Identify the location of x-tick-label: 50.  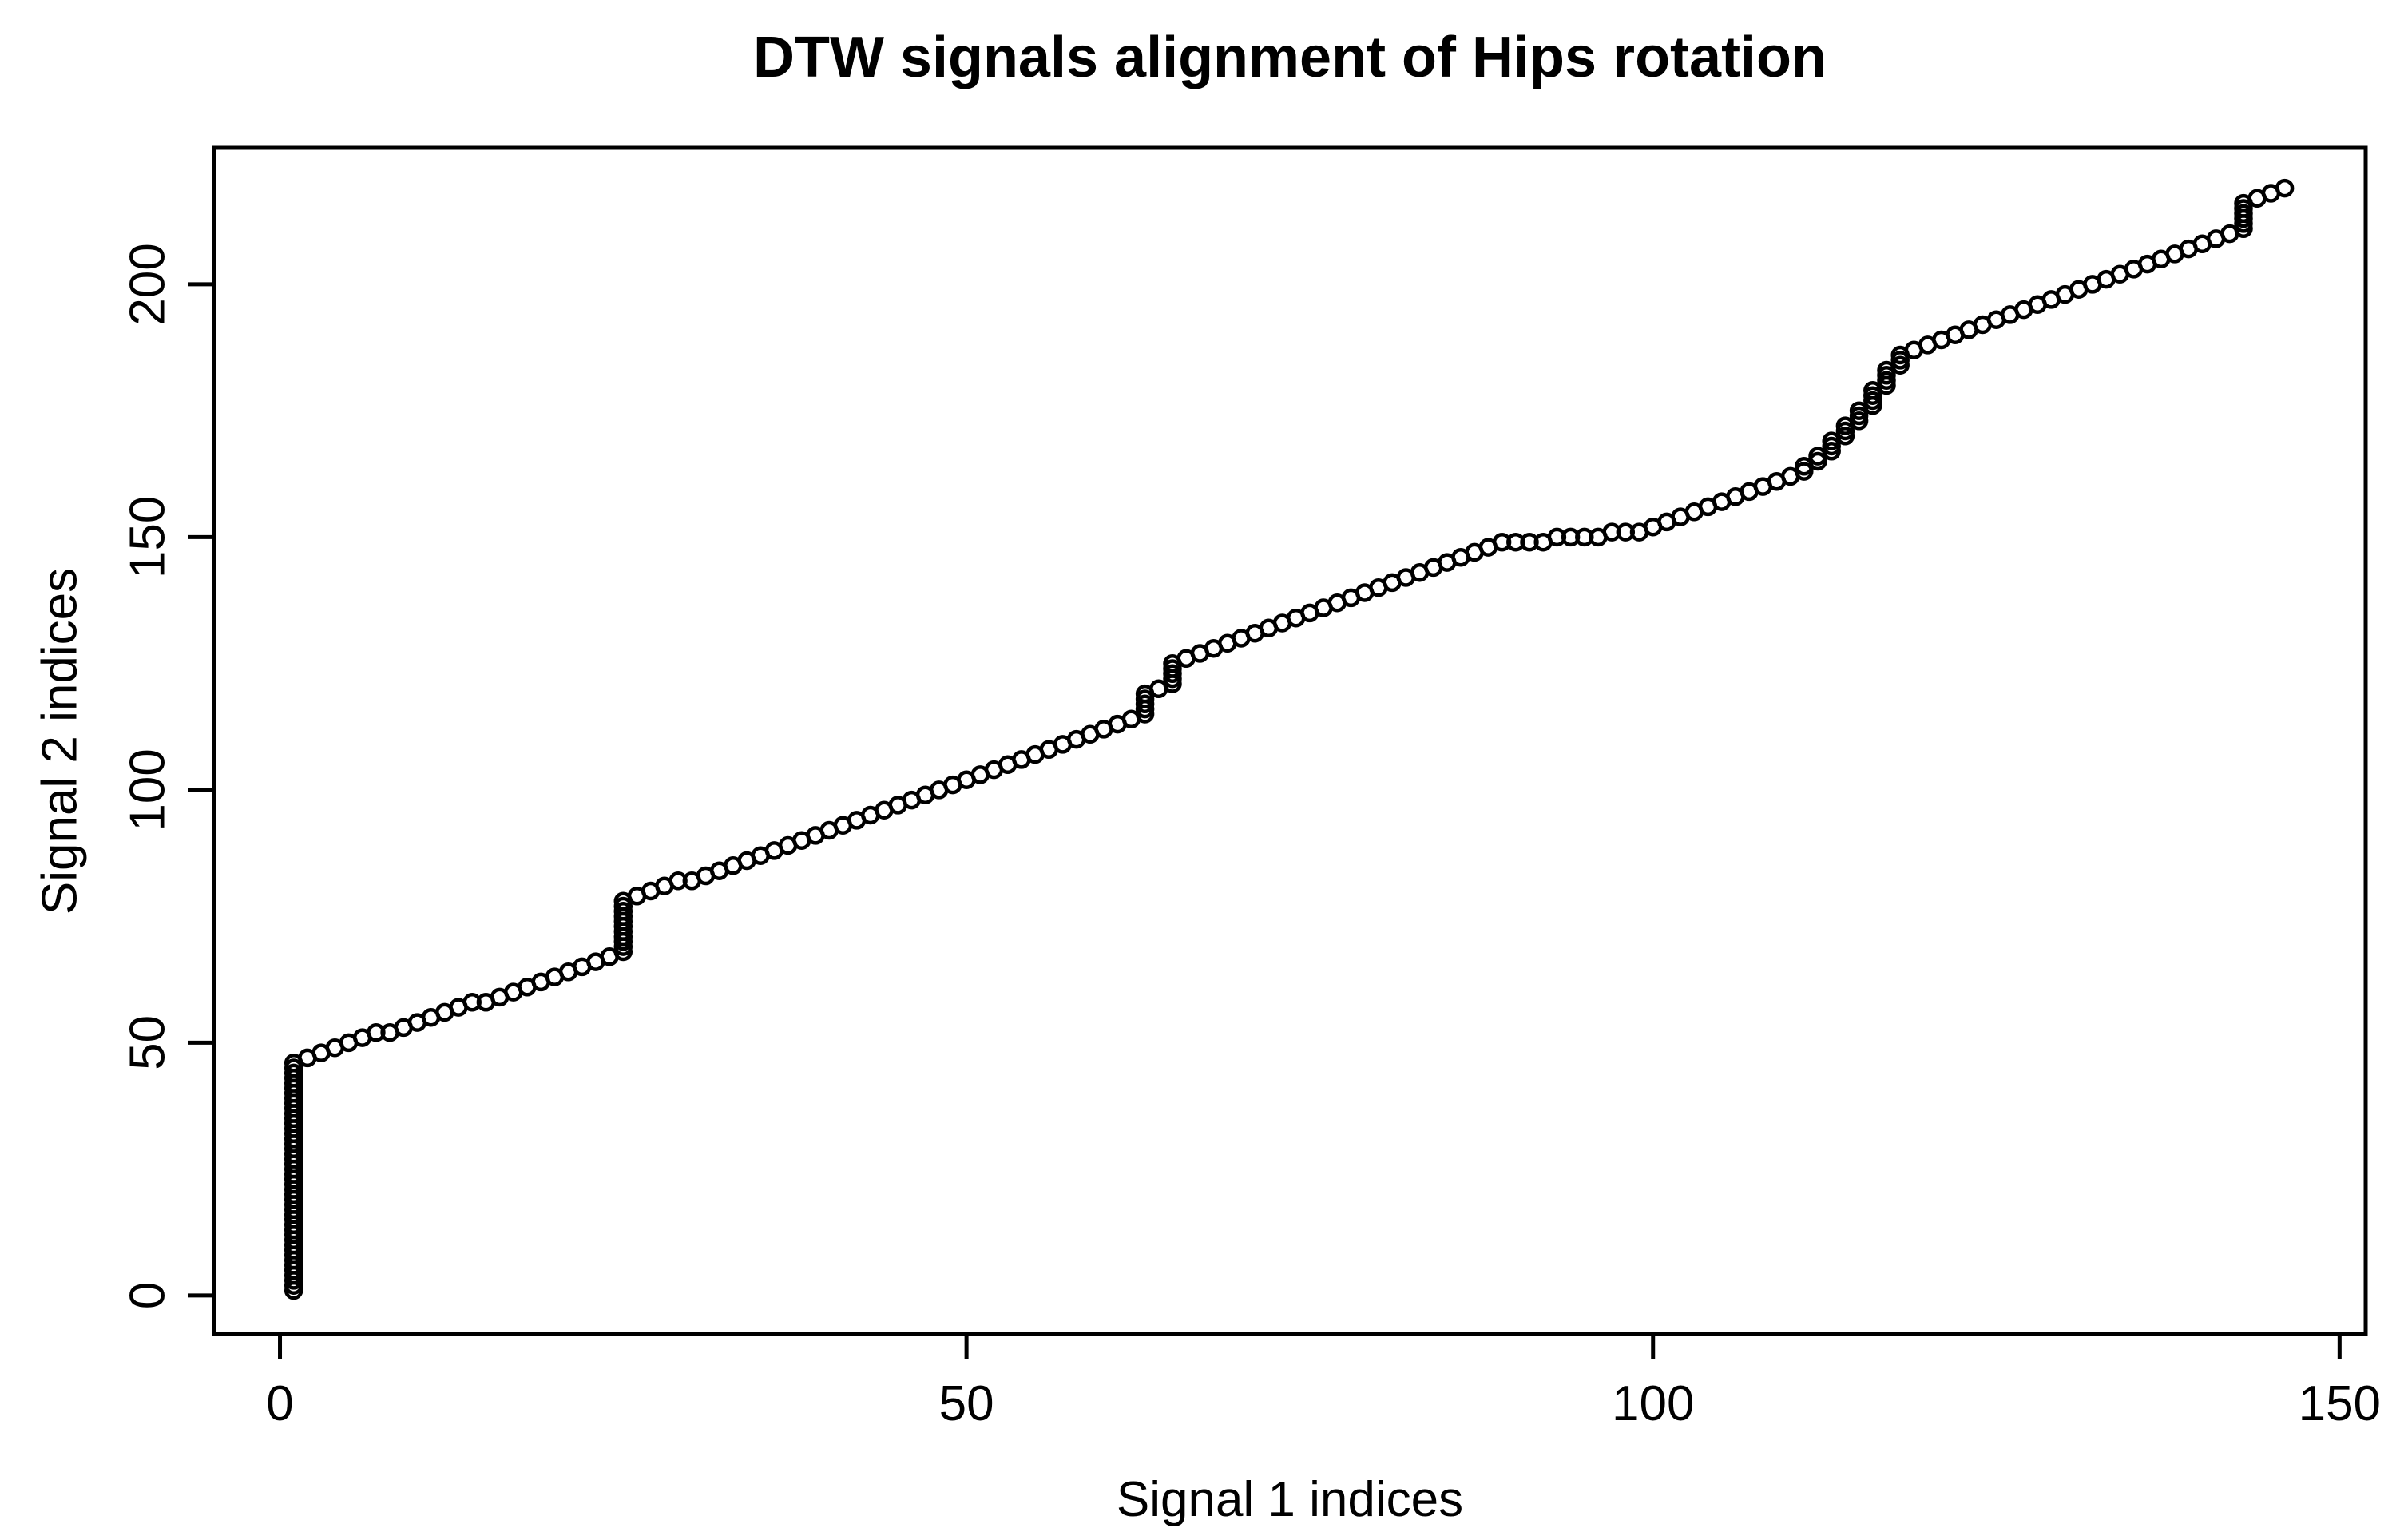
(967, 1403).